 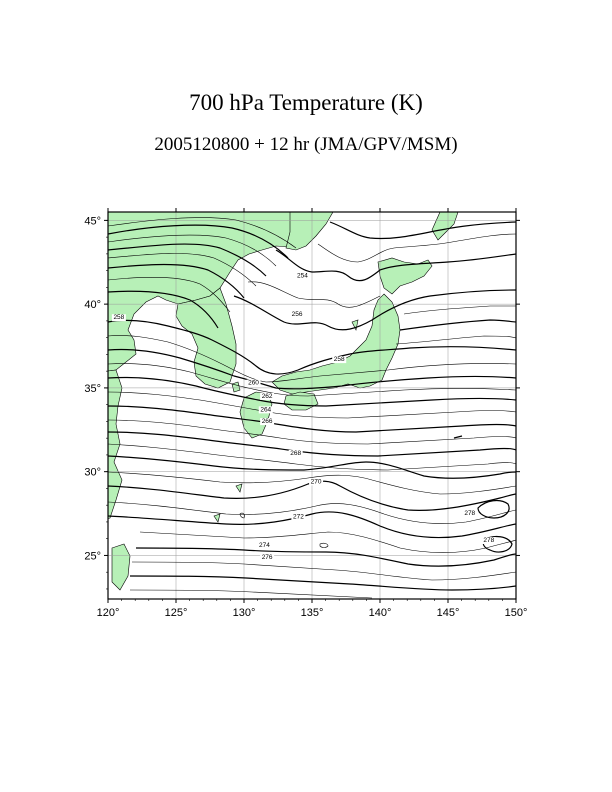 I want to click on latitude-tick-labels: 25° 30° 35° 40° 45°, so click(x=92, y=388).